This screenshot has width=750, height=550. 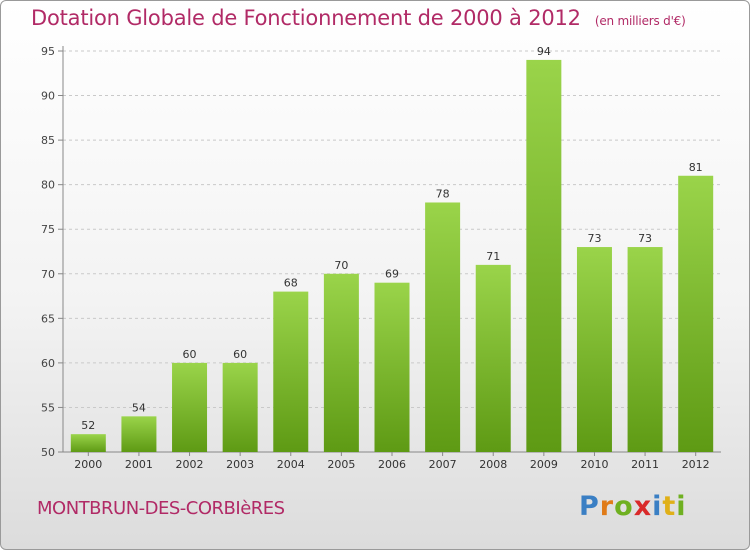 I want to click on data-label-2005: 70, so click(x=341, y=265).